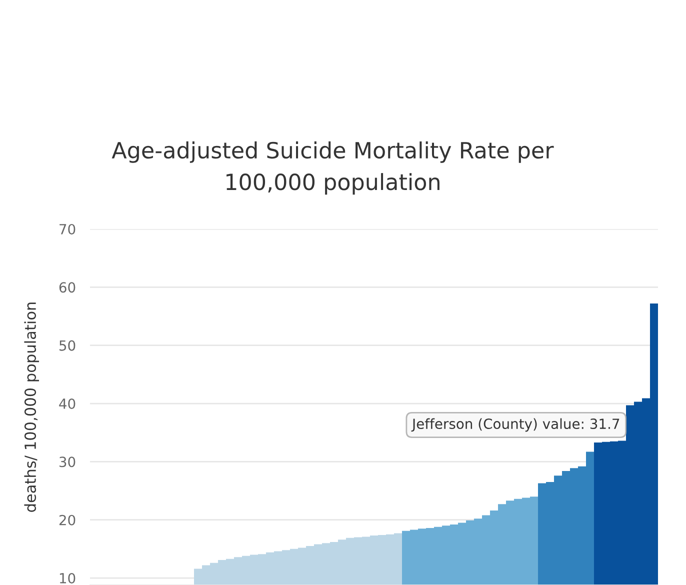 Image resolution: width=686 pixels, height=585 pixels. What do you see at coordinates (67, 403) in the screenshot?
I see `y-tick-label: 40` at bounding box center [67, 403].